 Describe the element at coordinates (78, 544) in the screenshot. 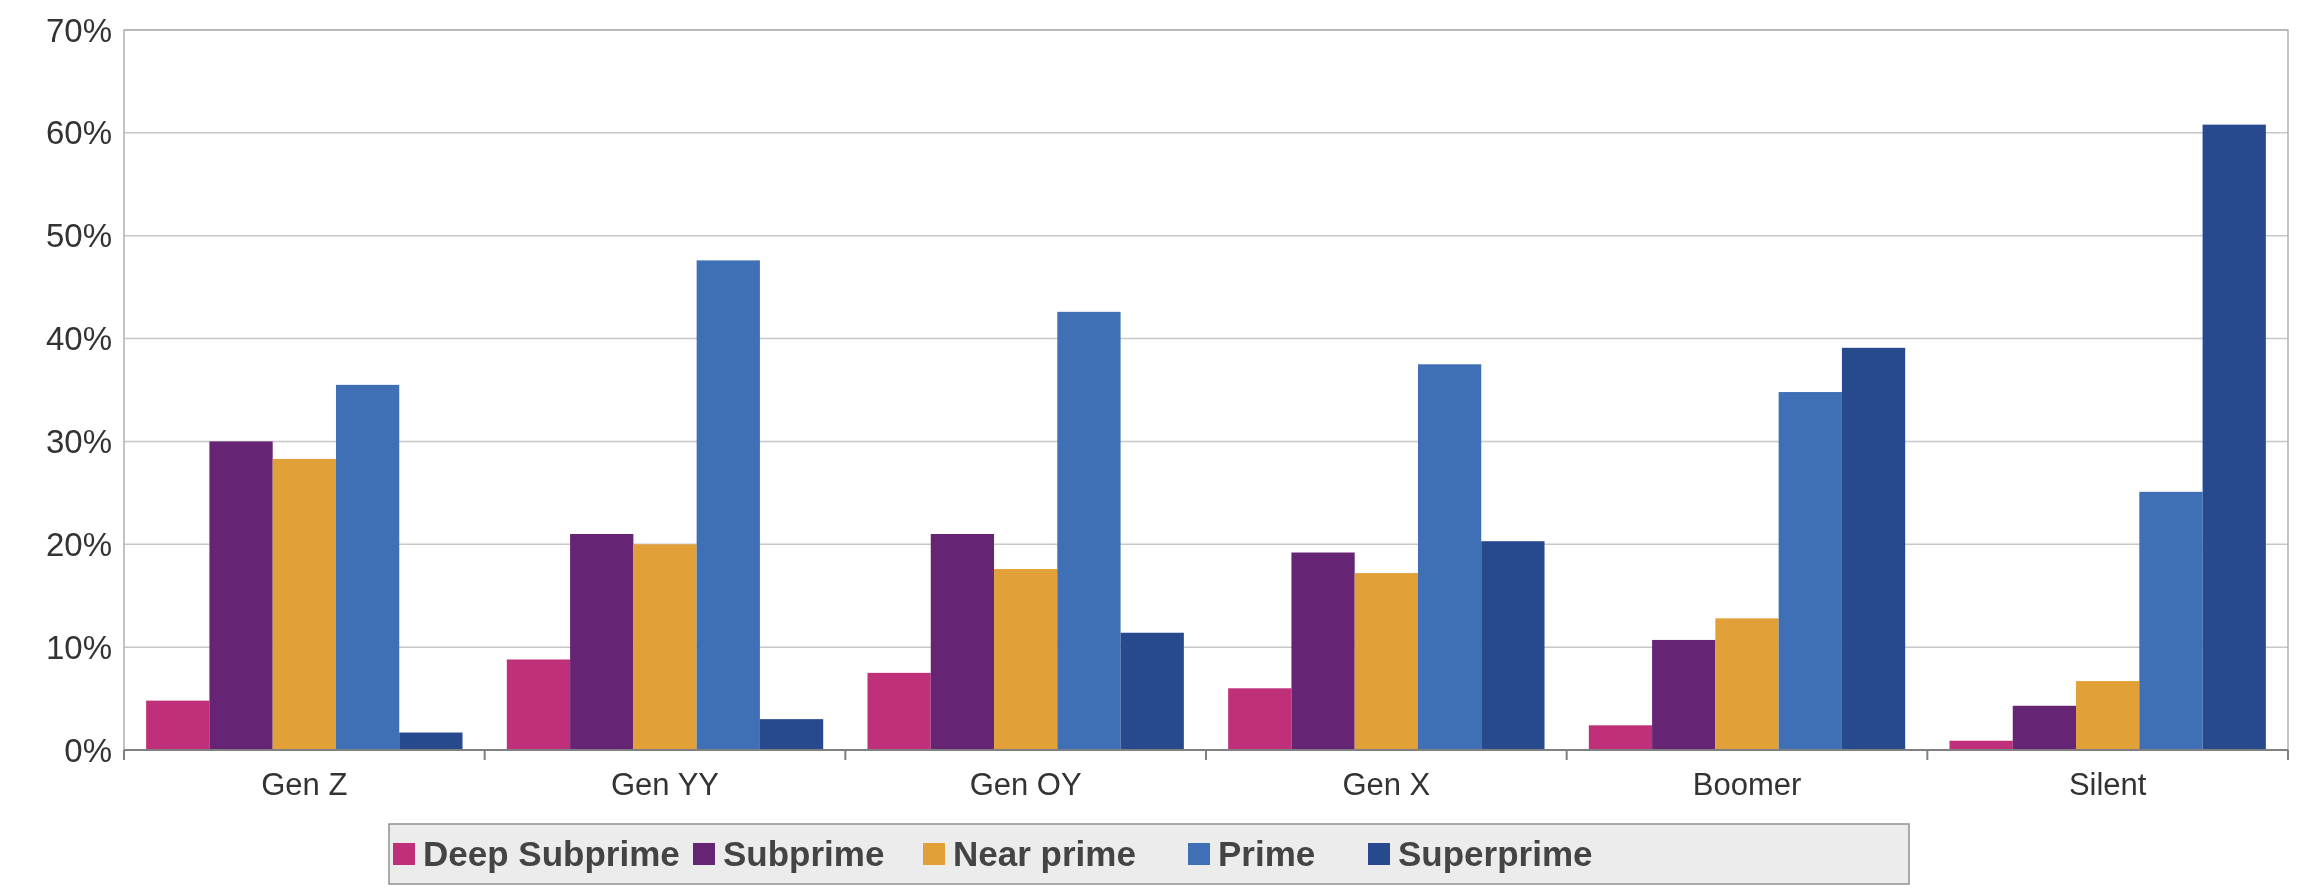

I see `y-tick-label: 20%` at that location.